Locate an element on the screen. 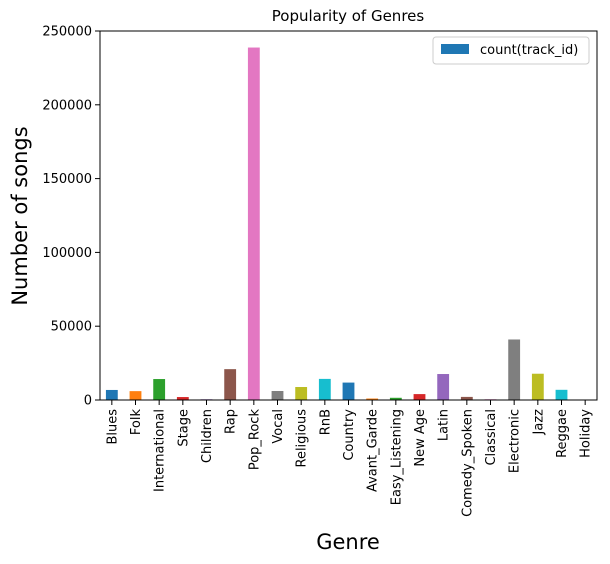 This screenshot has width=610, height=564. bar-easy-listening is located at coordinates (395, 398).